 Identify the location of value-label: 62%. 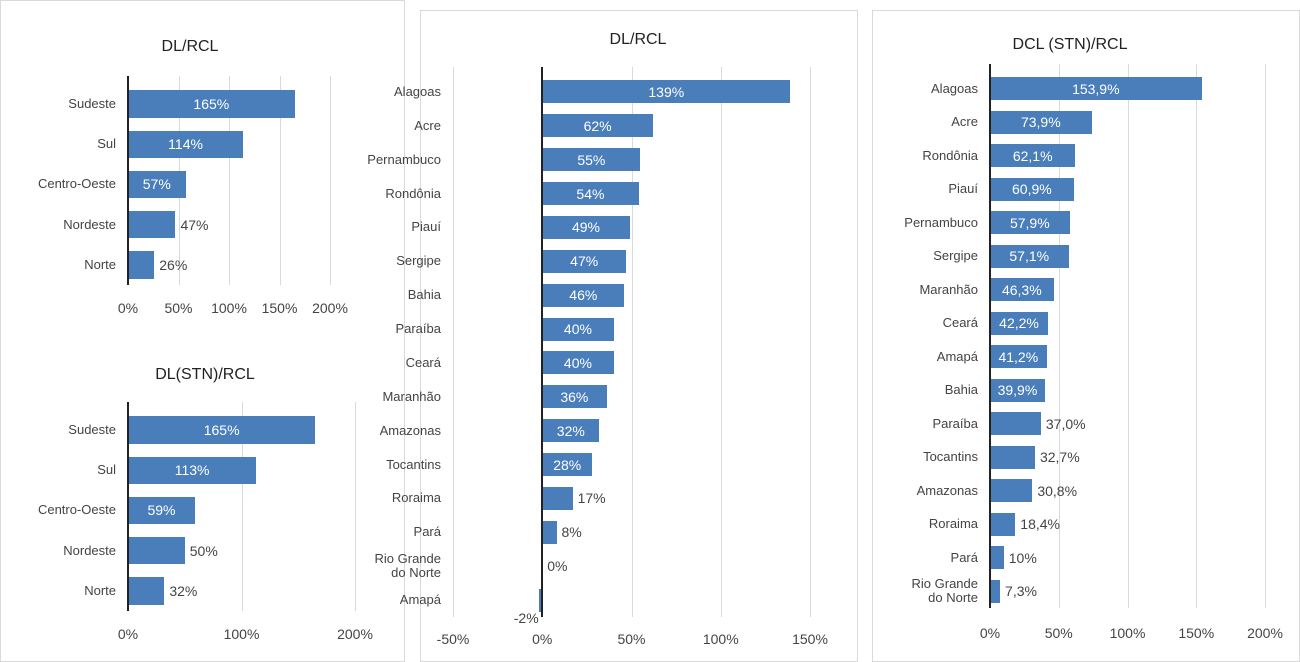
(597, 125).